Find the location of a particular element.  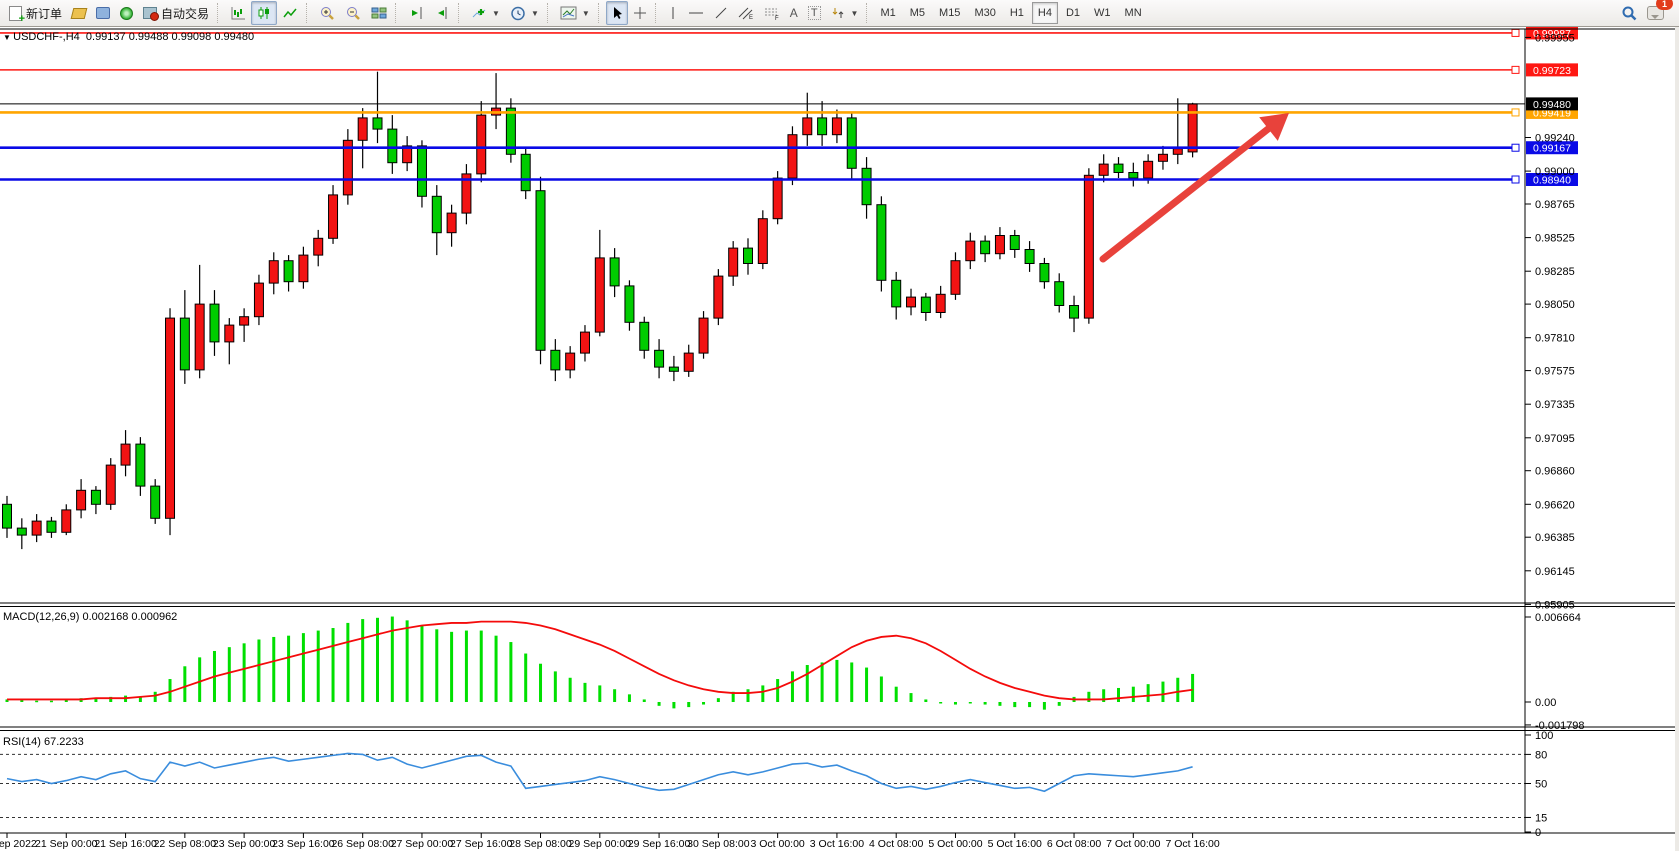

candlestick-icon is located at coordinates (264, 13).